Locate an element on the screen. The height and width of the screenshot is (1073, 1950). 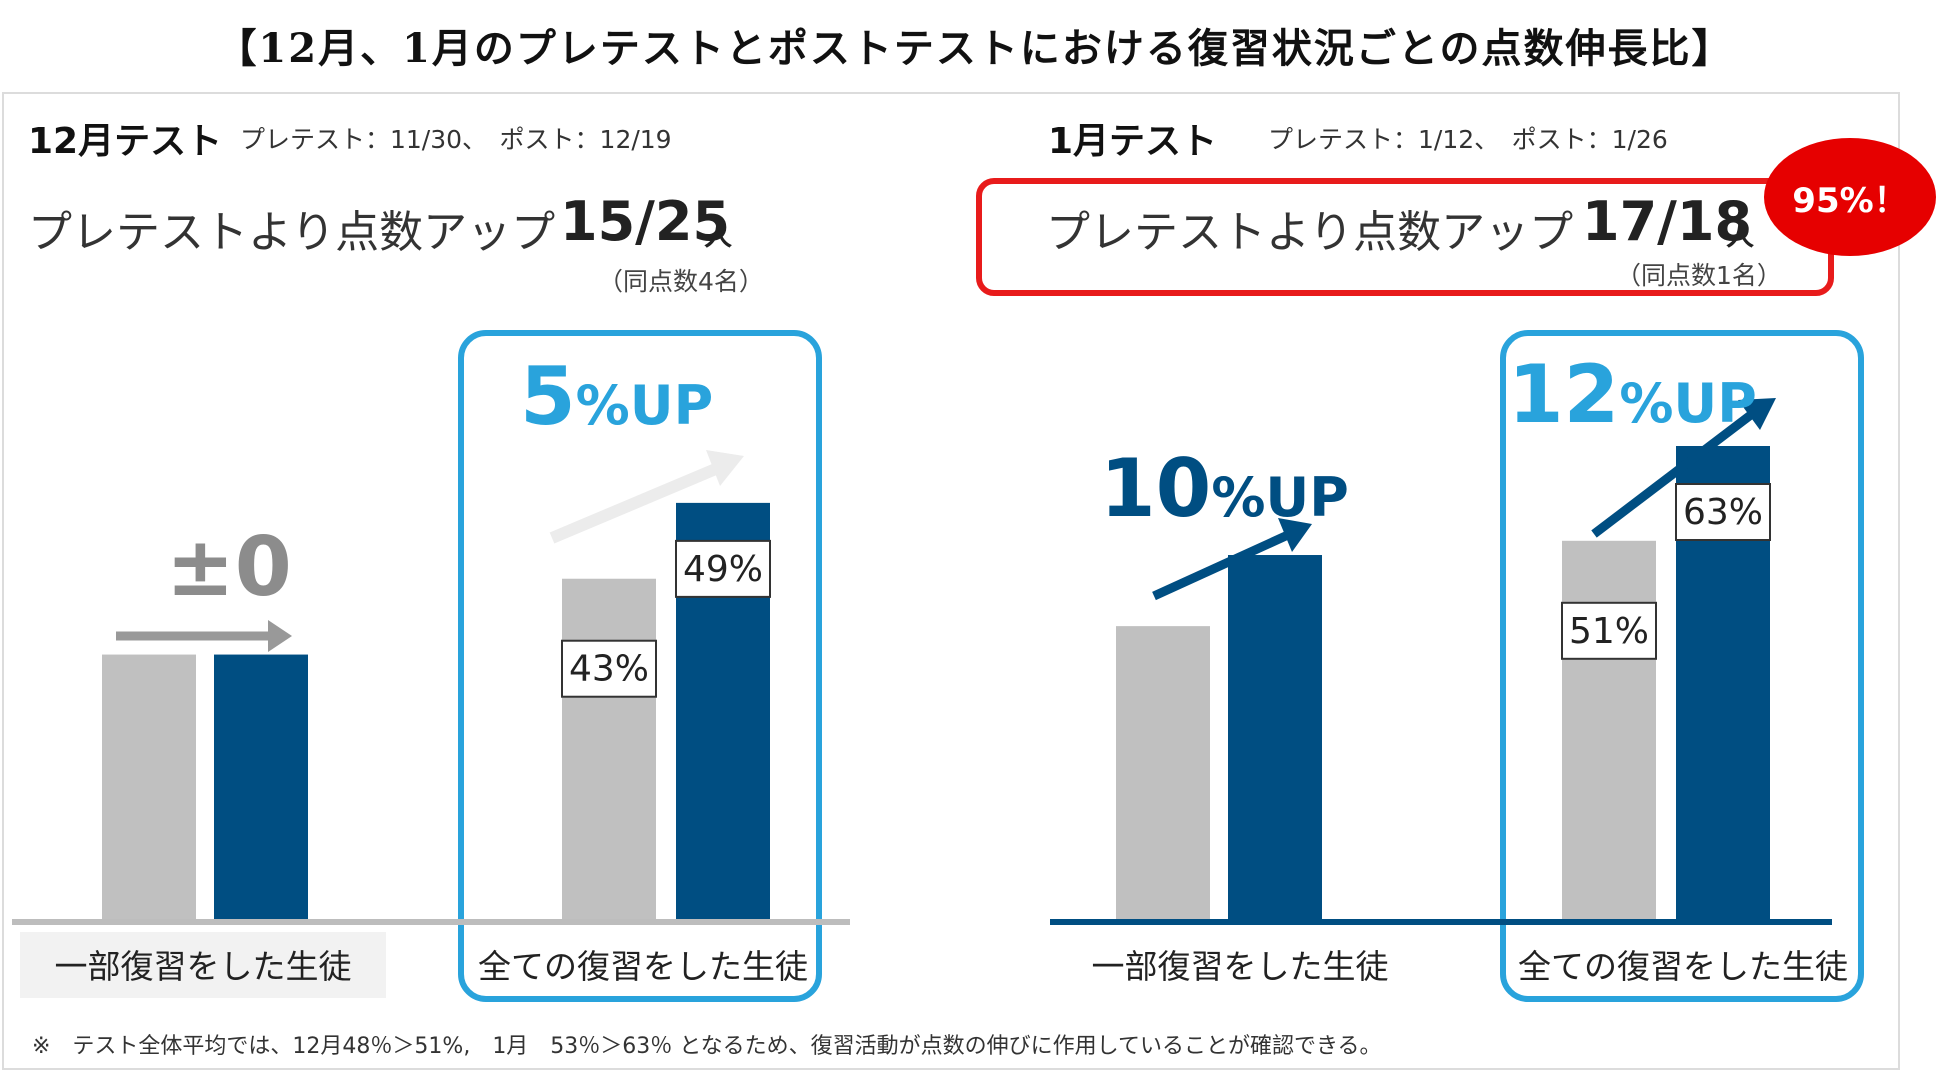
value-label: 63% is located at coordinates (1723, 512).